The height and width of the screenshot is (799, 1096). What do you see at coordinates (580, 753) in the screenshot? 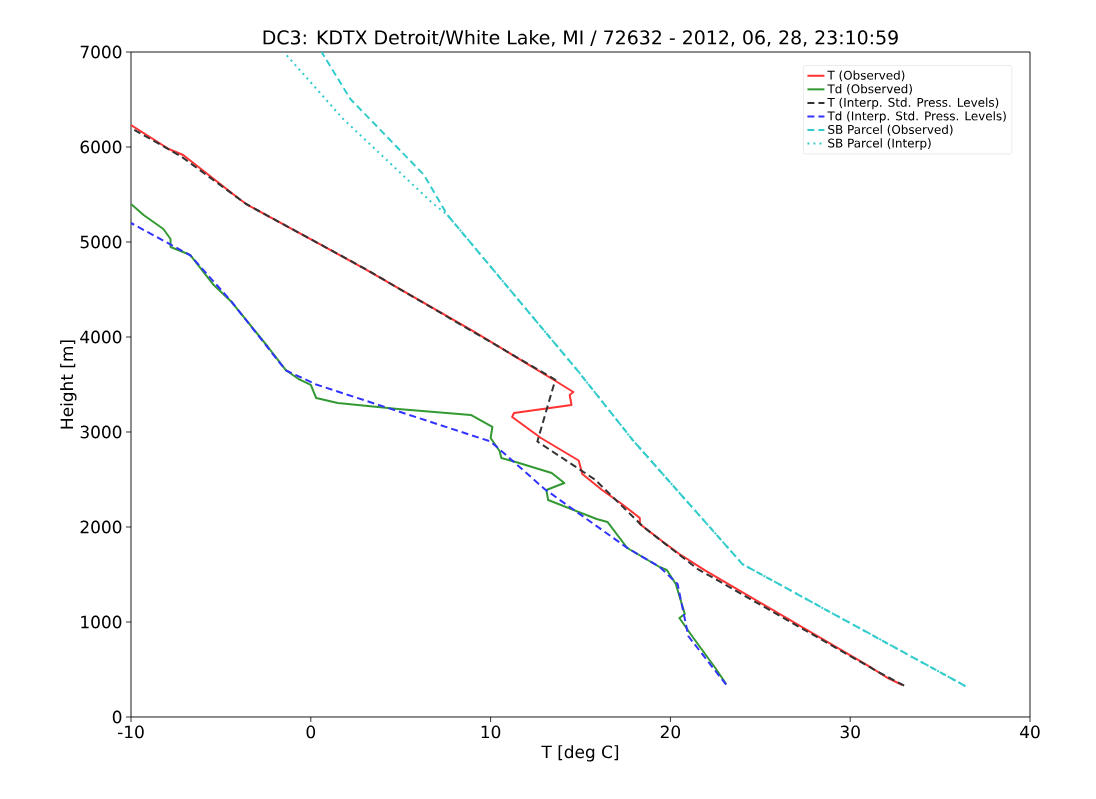
I see `x-axis-title: T [deg C]` at bounding box center [580, 753].